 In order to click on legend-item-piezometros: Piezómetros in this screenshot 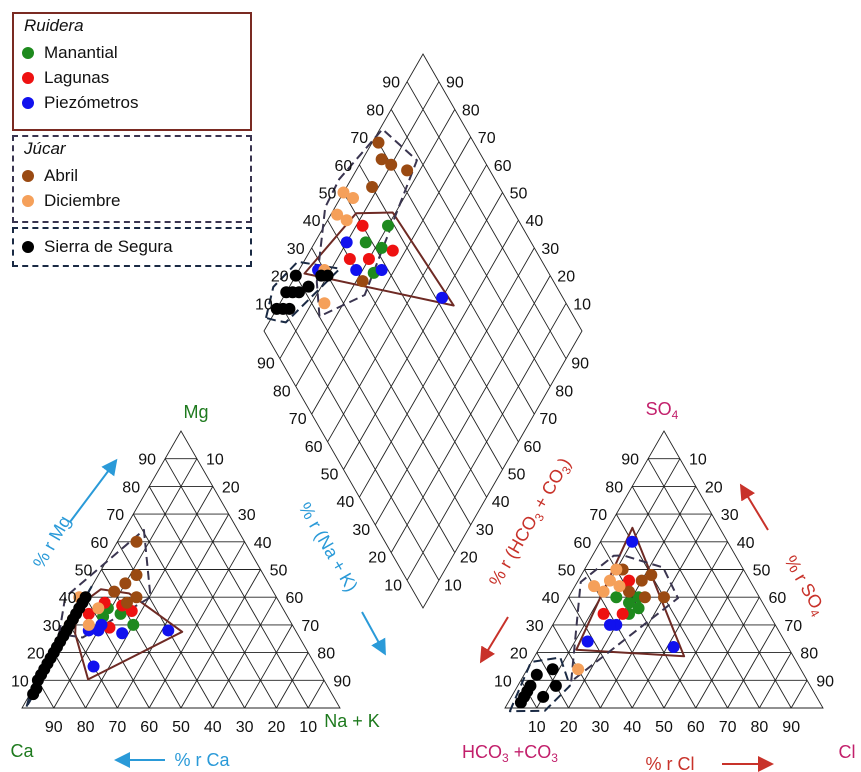, I will do `click(136, 102)`.